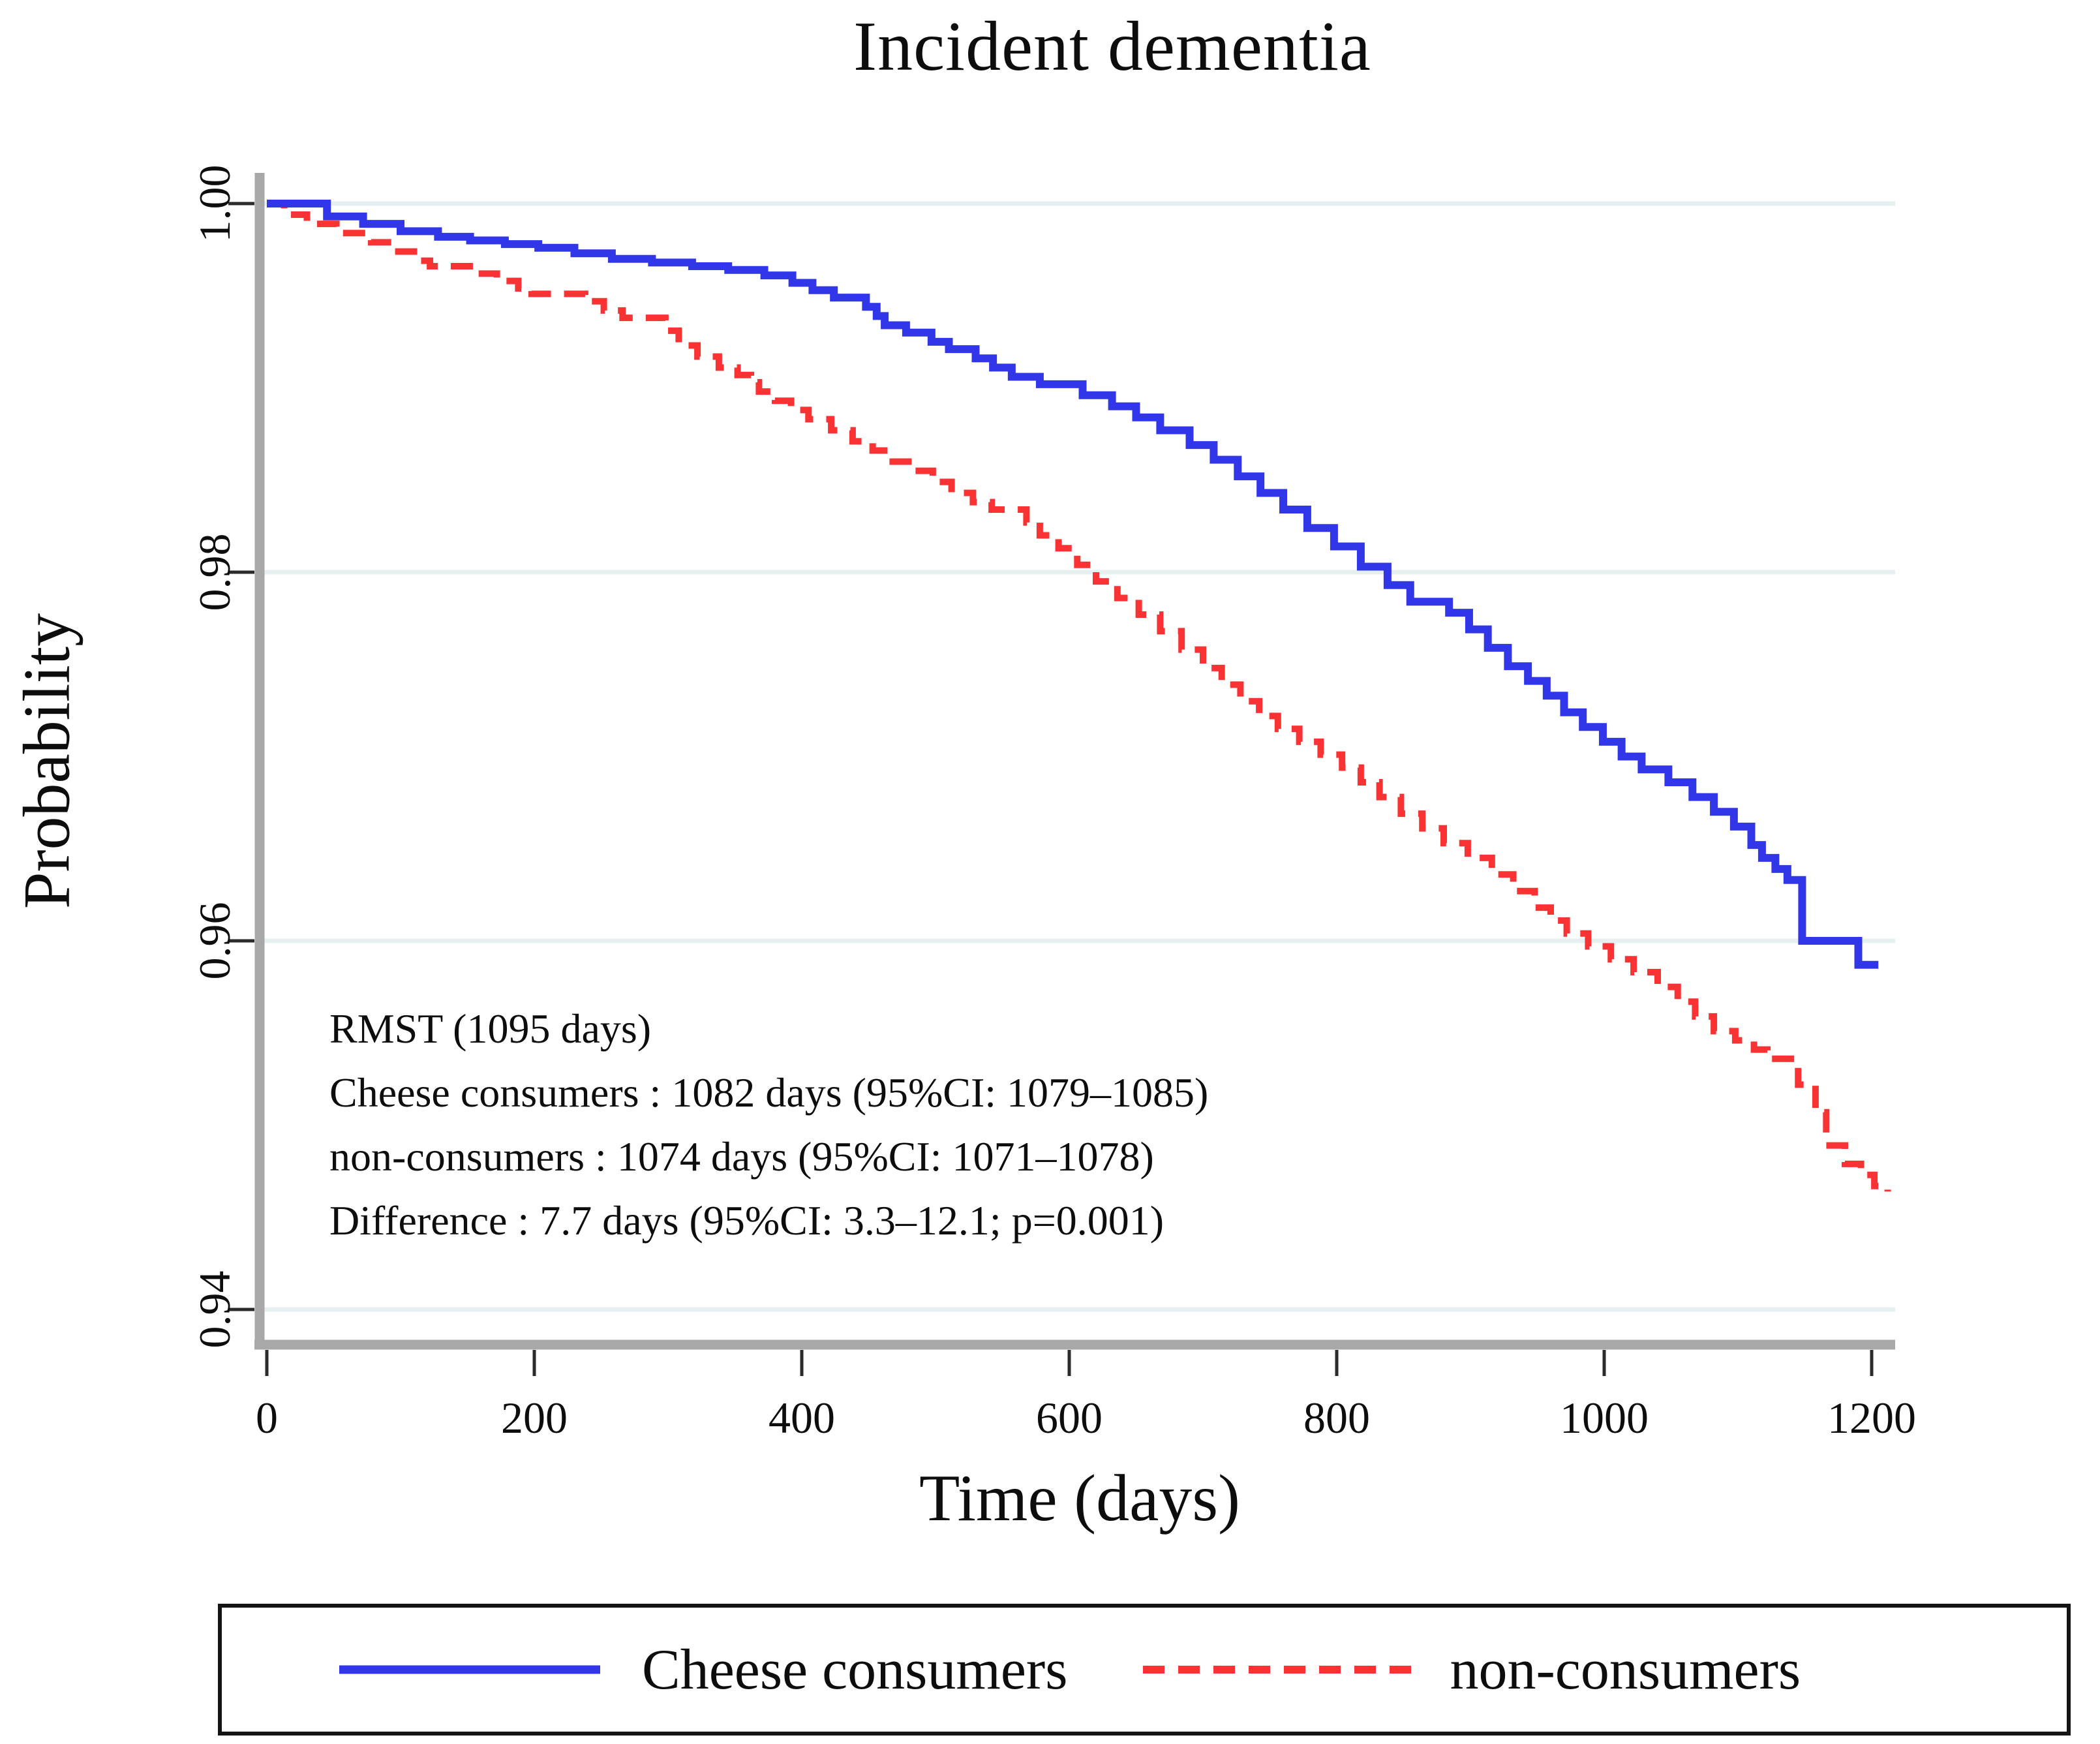  I want to click on rmst-annotation-line1: RMST (1095 days), so click(490, 1028).